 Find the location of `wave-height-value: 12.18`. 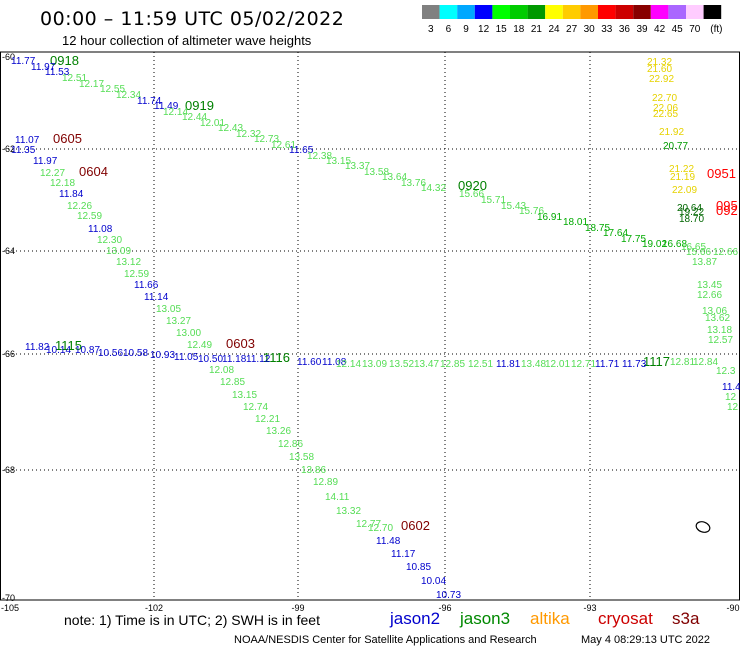

wave-height-value: 12.18 is located at coordinates (62, 183).